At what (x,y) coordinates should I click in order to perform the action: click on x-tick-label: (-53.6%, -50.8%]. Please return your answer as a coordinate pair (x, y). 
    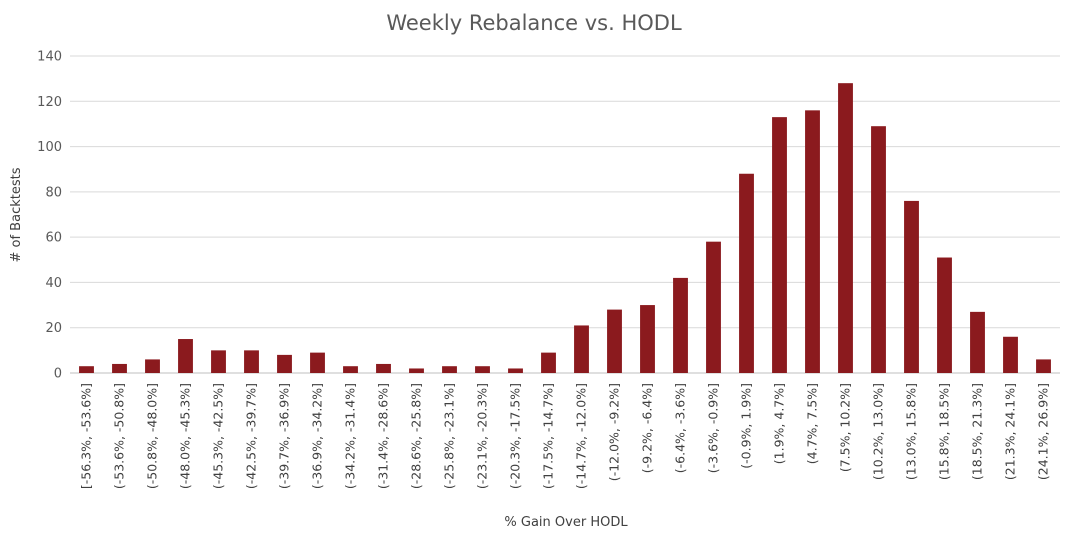
    Looking at the image, I should click on (119, 436).